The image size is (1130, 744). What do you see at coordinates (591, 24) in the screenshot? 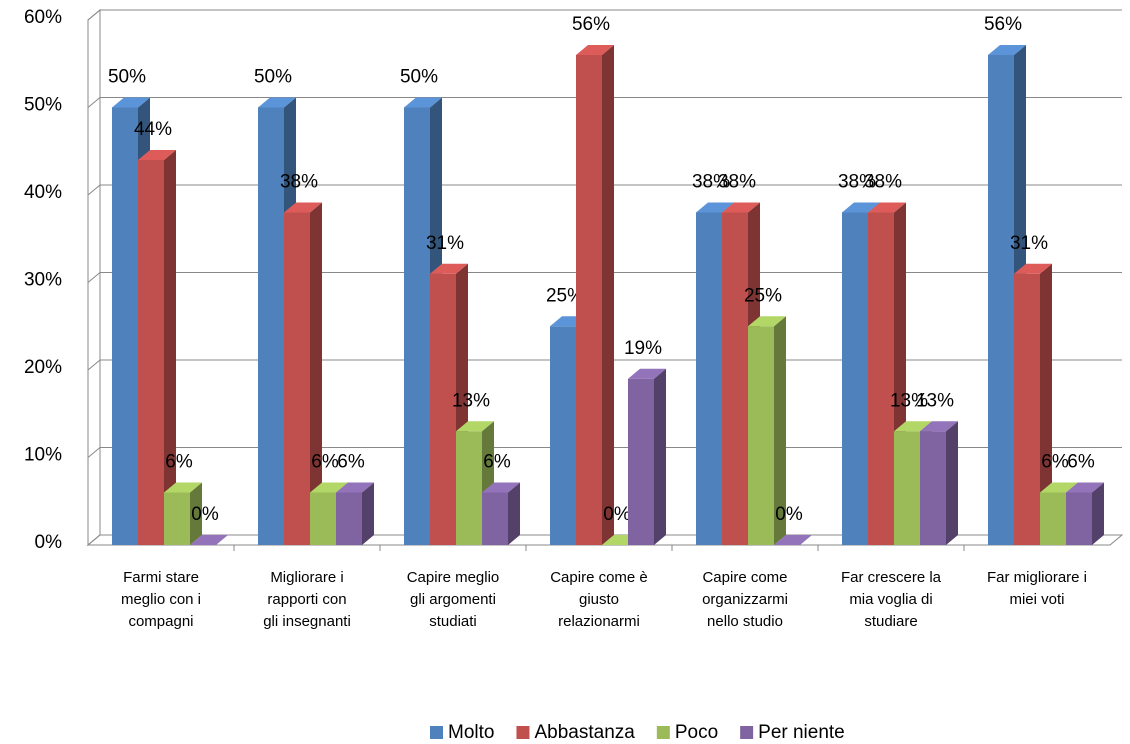
I see `value-label: 56%` at bounding box center [591, 24].